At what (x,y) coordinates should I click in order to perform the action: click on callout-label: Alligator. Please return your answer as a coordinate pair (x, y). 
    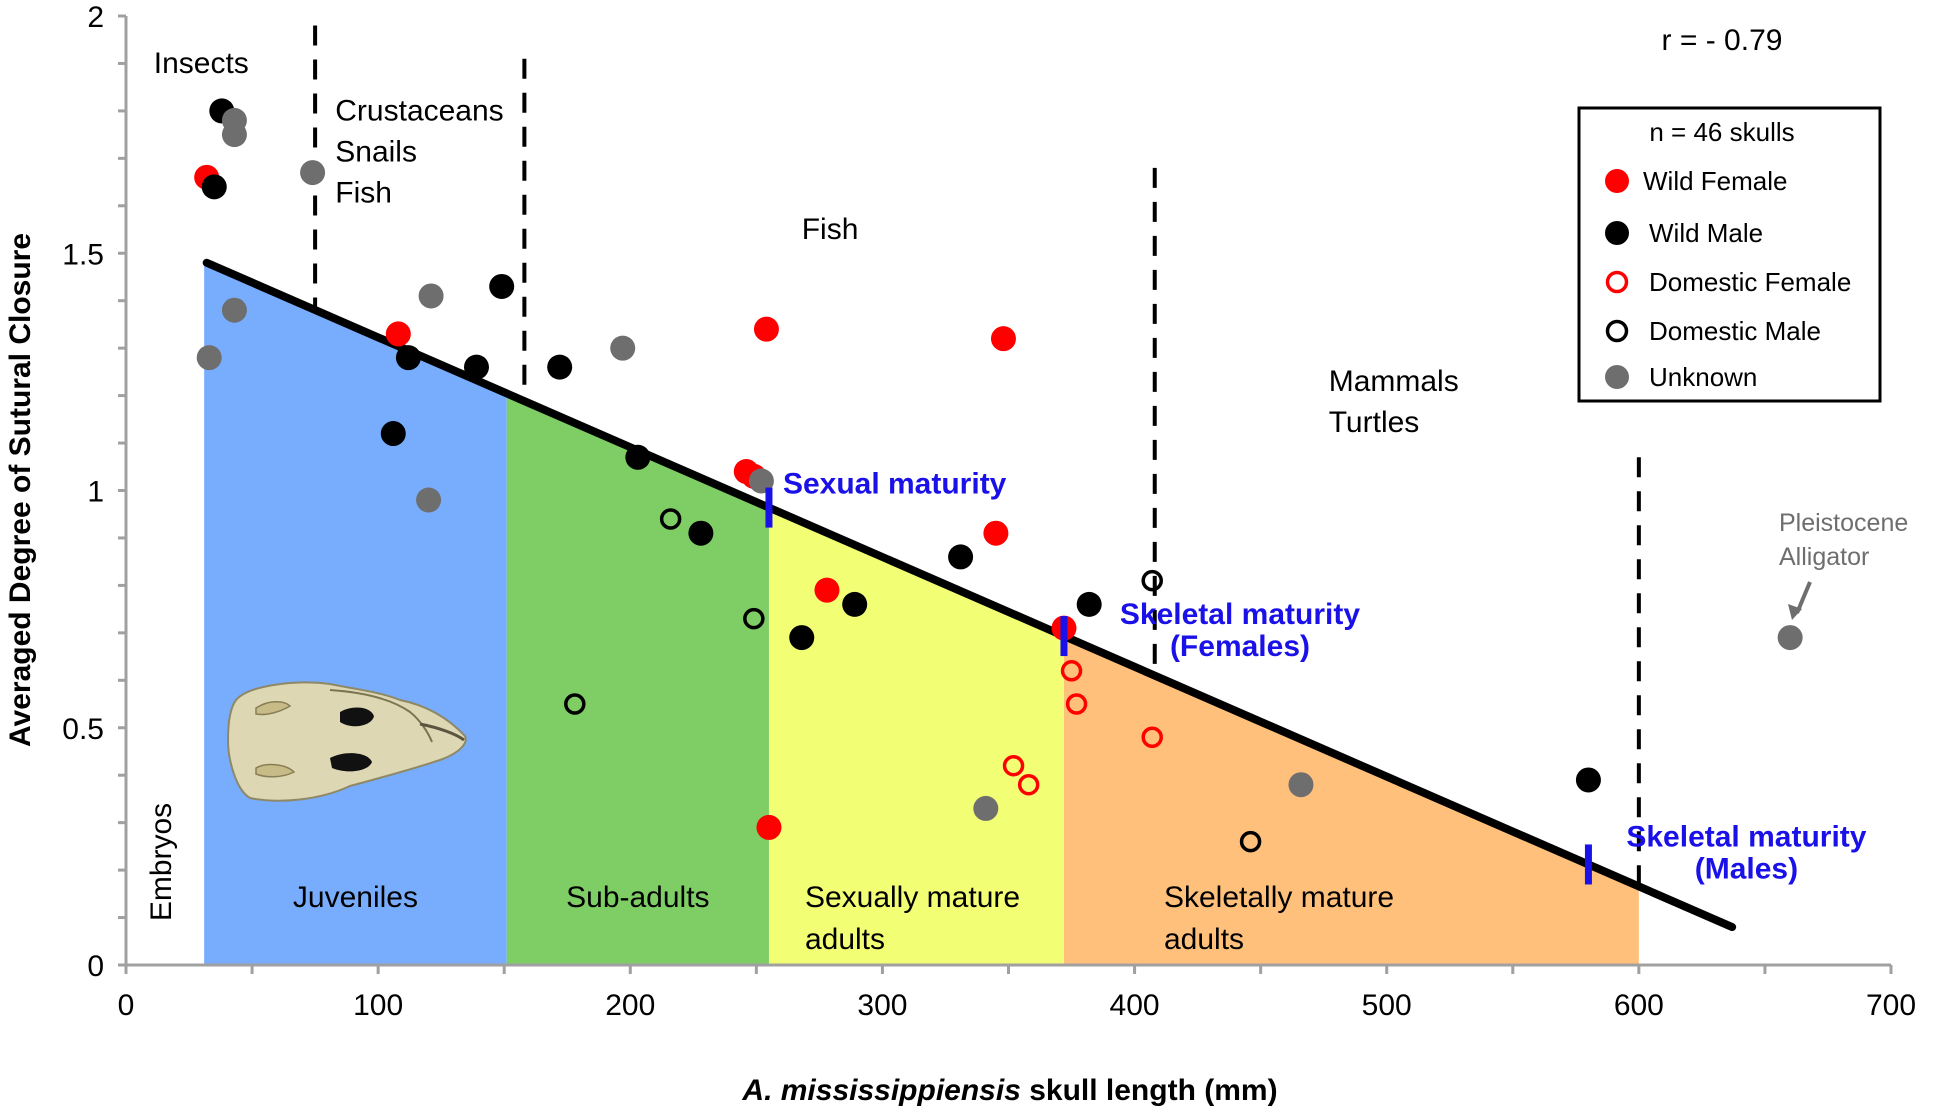
    Looking at the image, I should click on (1824, 557).